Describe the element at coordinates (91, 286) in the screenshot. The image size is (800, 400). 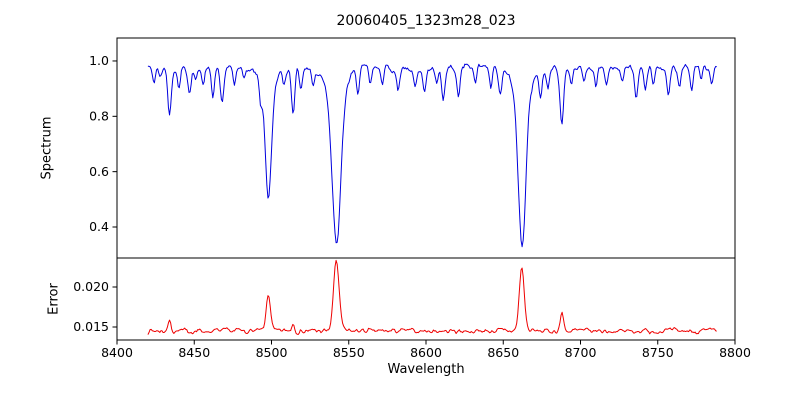
I see `y-tick-label: 0.020` at that location.